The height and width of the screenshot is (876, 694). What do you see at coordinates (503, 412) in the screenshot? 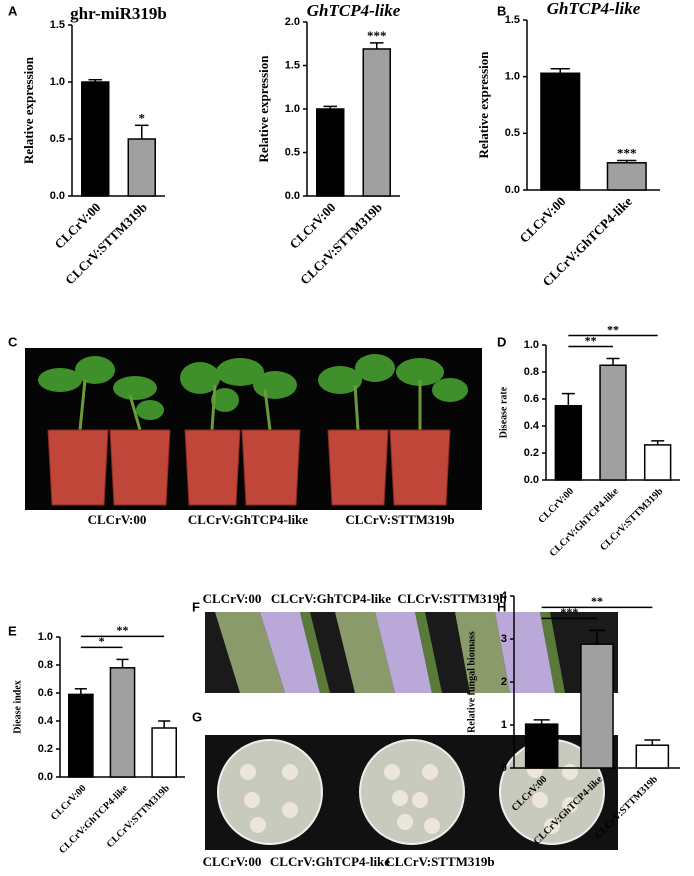
I see `y-axis-label: Disease rate` at bounding box center [503, 412].